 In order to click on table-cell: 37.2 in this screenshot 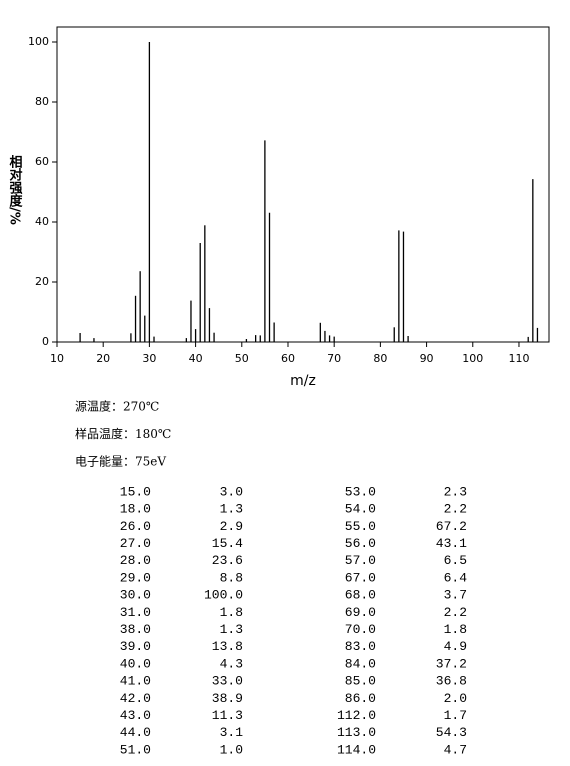, I will do `click(451, 663)`.